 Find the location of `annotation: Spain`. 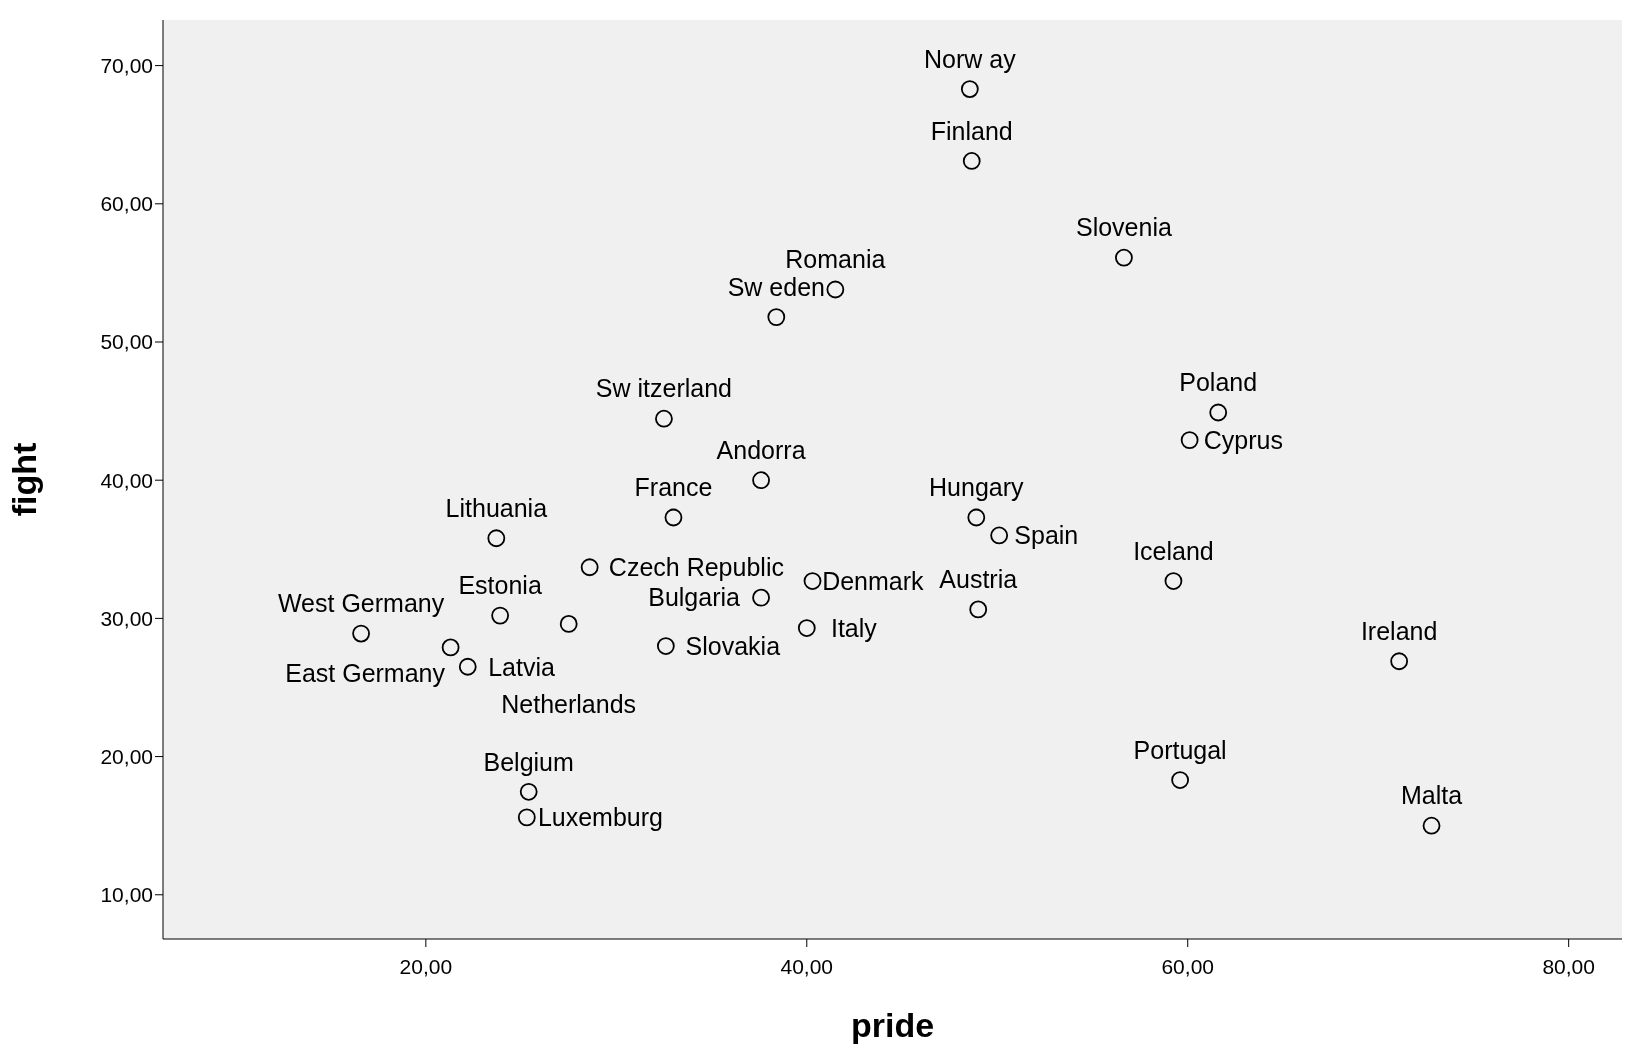

annotation: Spain is located at coordinates (1046, 535).